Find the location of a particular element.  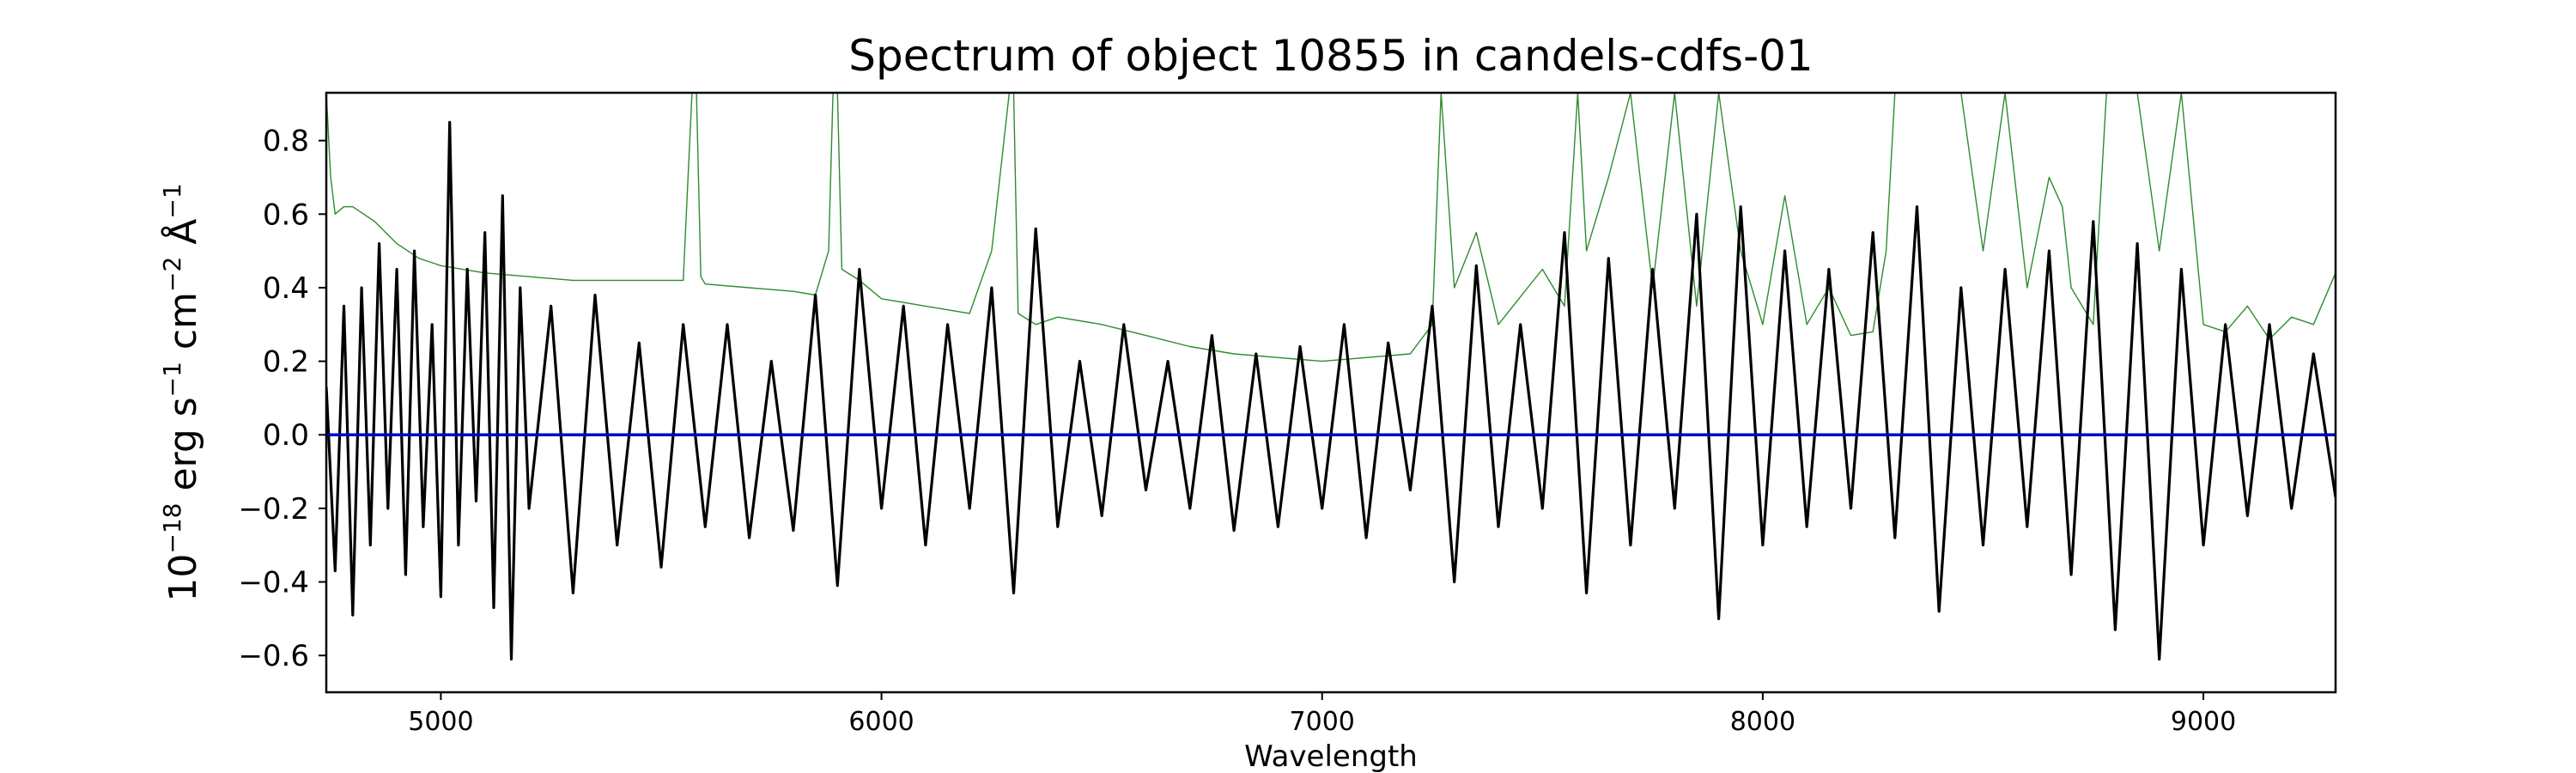

y-tick-label: 0.0 is located at coordinates (286, 435).